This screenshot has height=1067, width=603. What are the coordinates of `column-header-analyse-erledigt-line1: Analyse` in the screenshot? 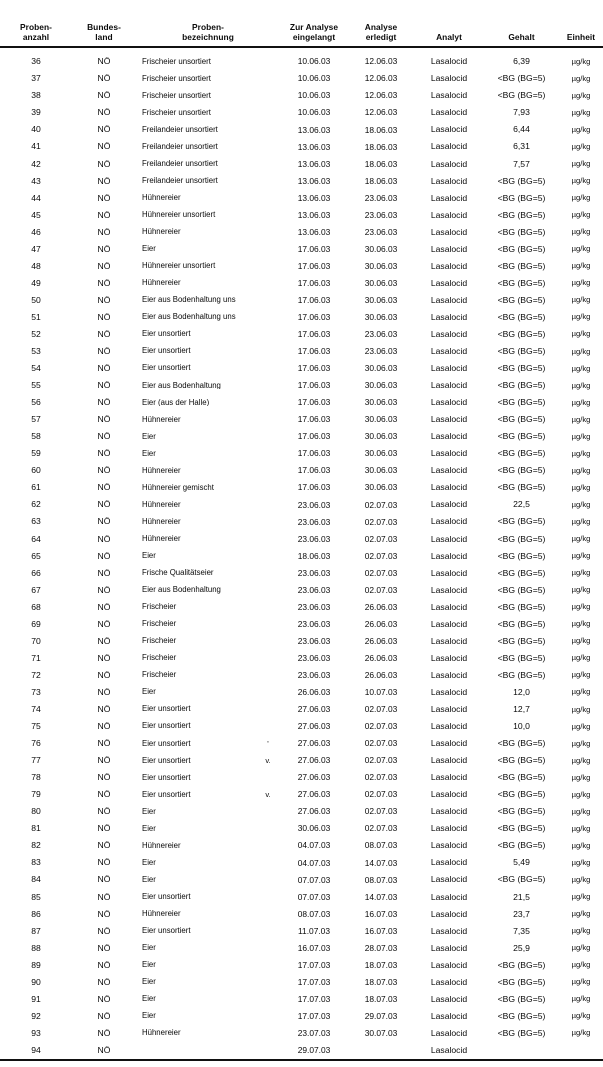 It's located at (381, 26).